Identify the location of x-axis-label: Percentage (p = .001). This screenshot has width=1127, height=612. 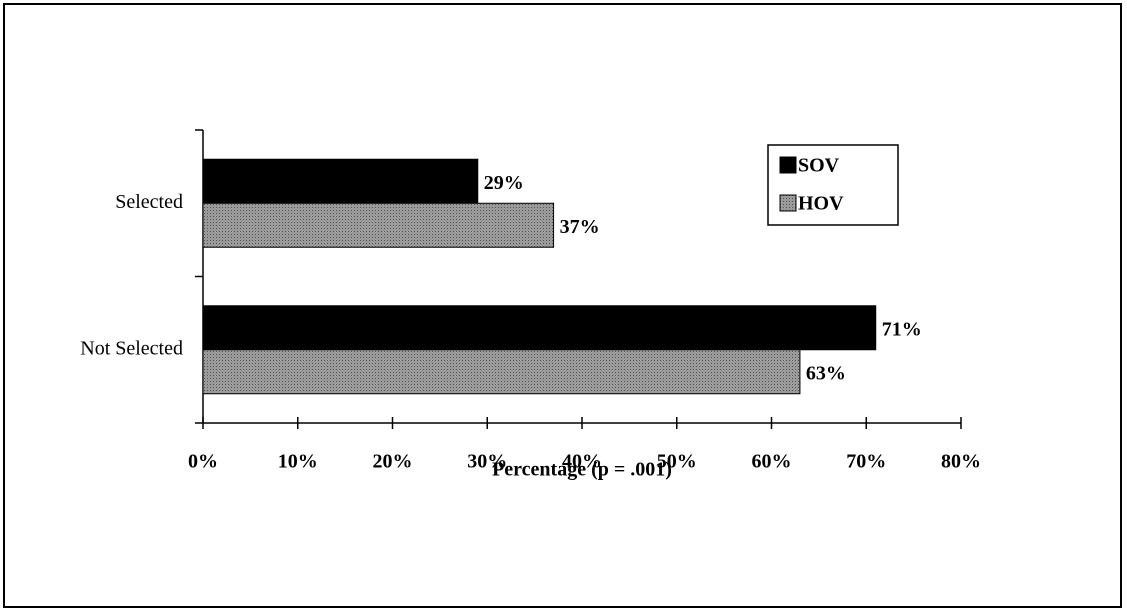
(582, 470).